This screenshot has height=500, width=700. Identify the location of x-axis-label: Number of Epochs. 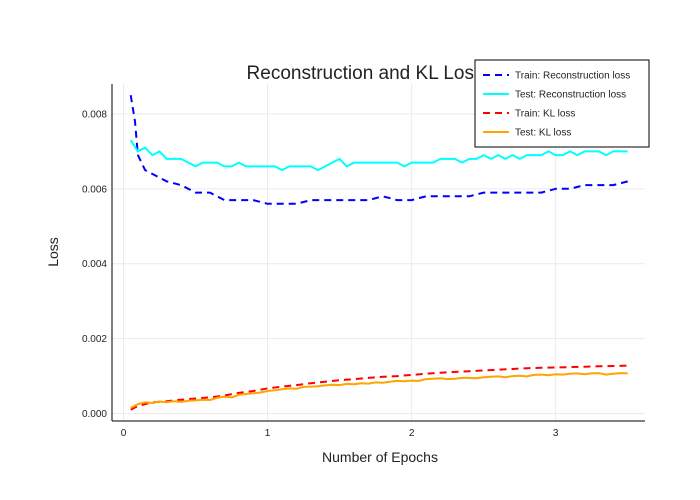
(380, 457).